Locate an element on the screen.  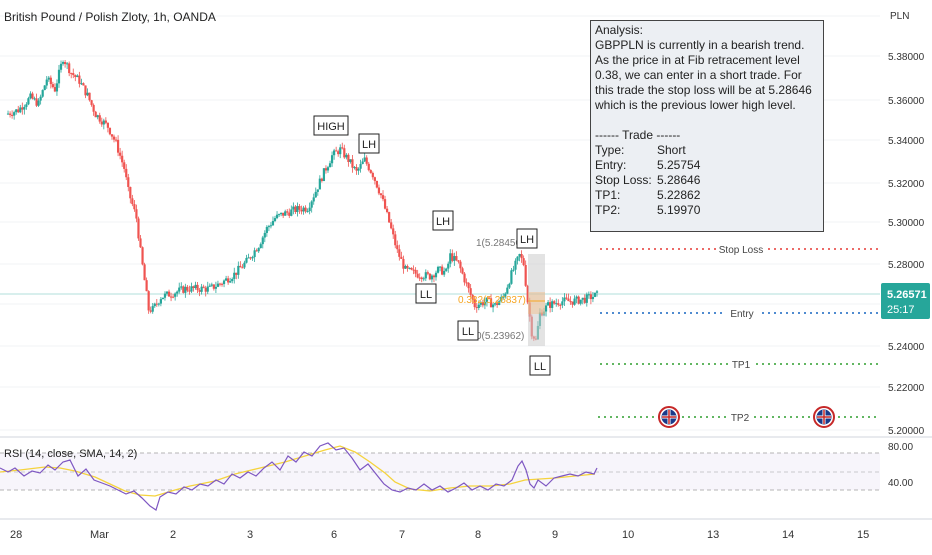
fib-mid-label: 0.382(5.26837) is located at coordinates (492, 300).